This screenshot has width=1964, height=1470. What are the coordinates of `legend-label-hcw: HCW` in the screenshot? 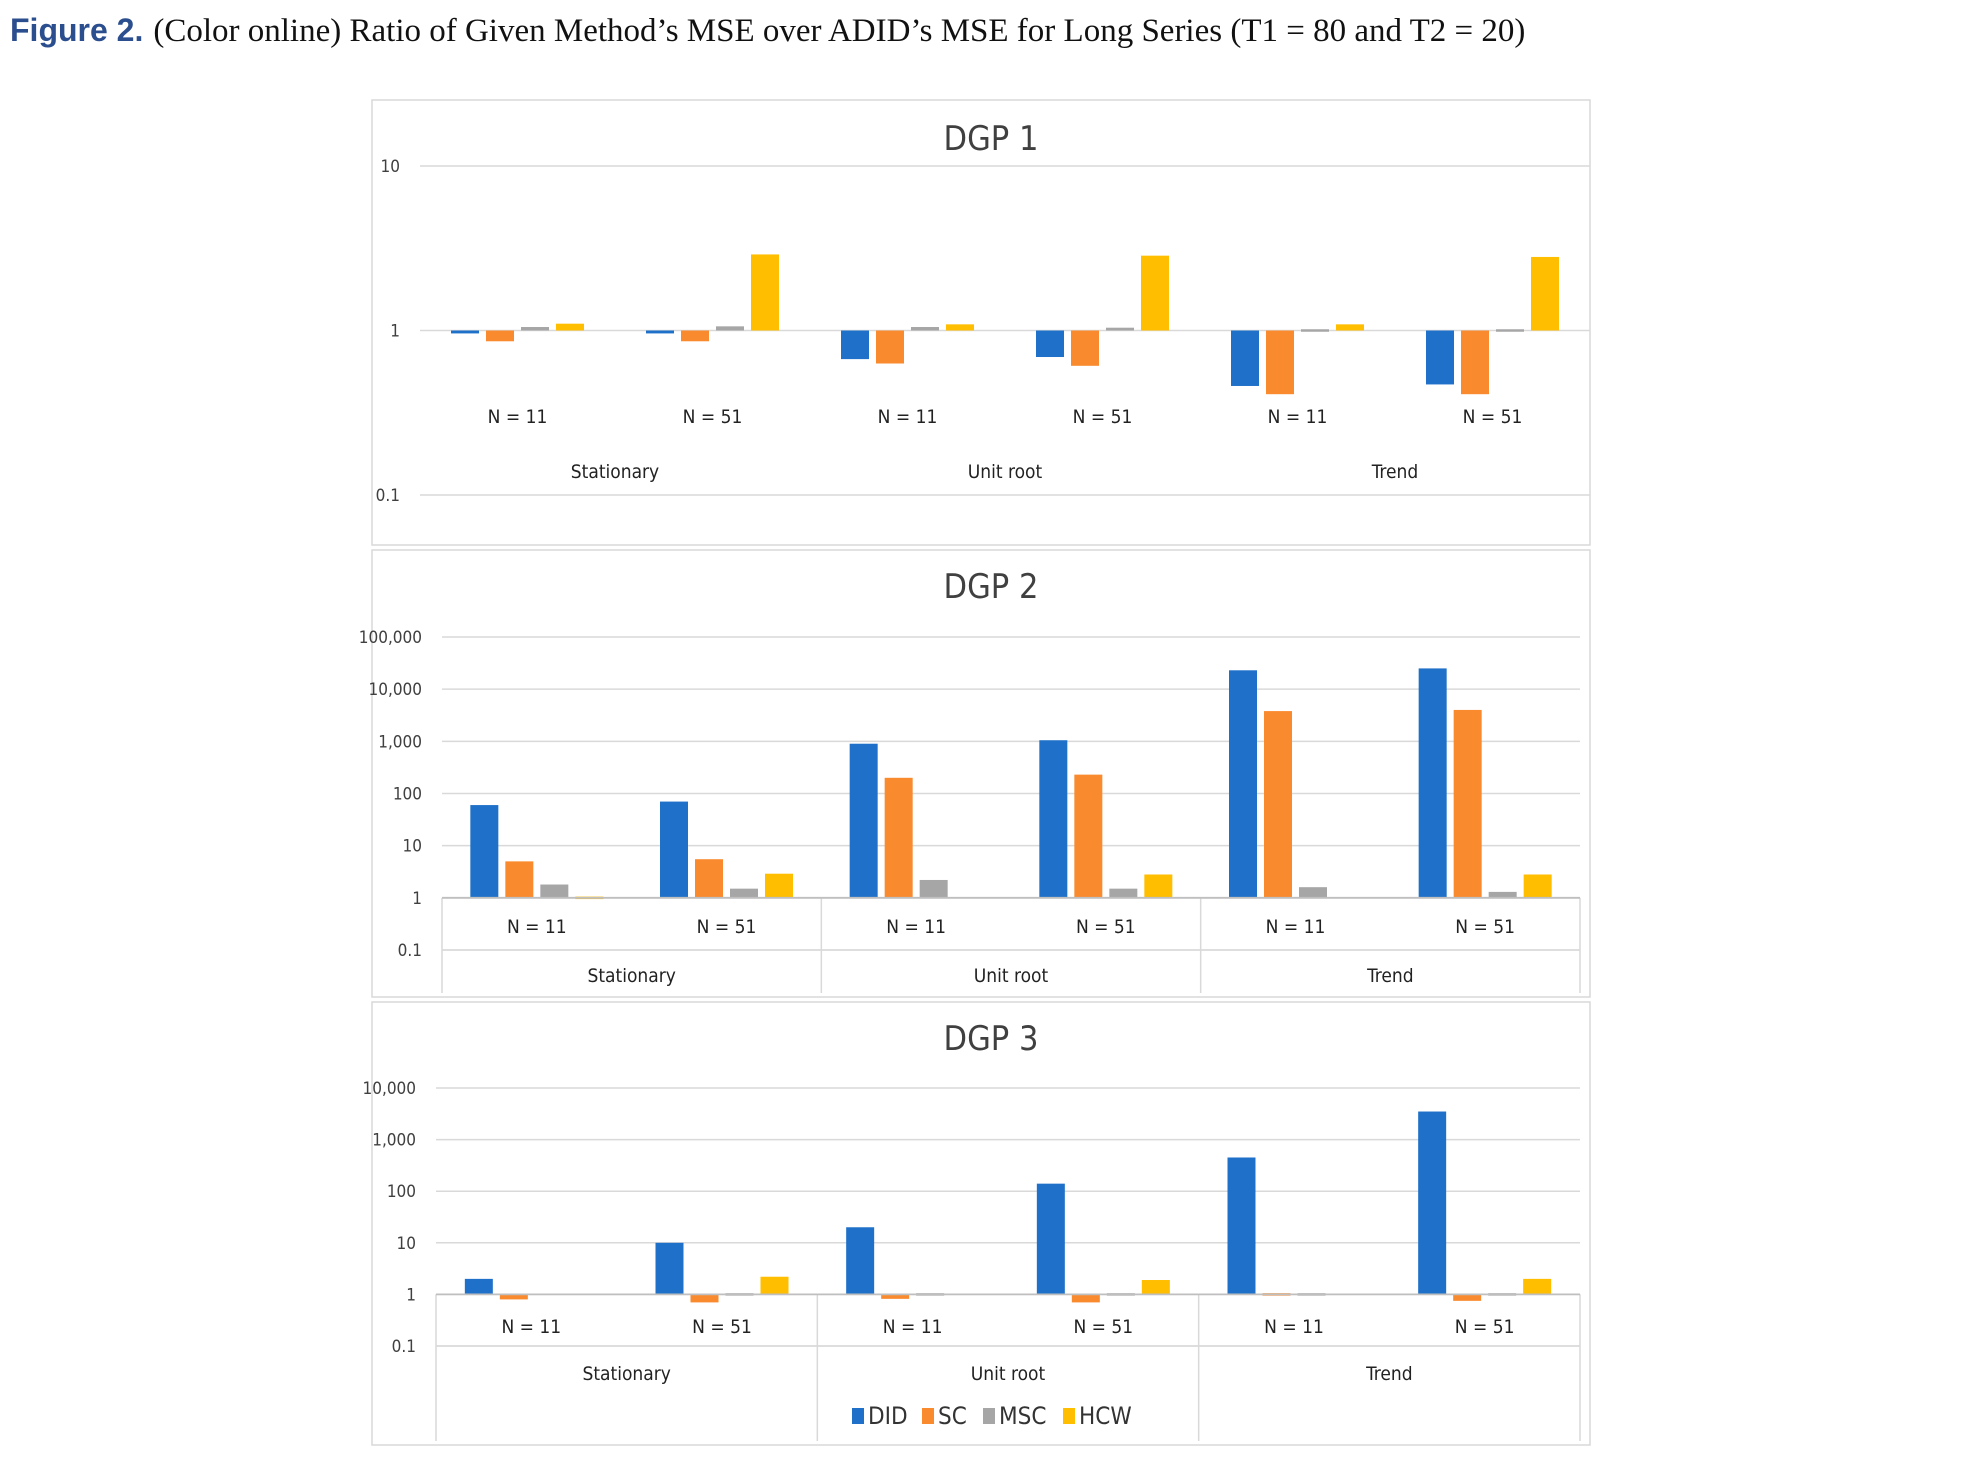 It's located at (1105, 1416).